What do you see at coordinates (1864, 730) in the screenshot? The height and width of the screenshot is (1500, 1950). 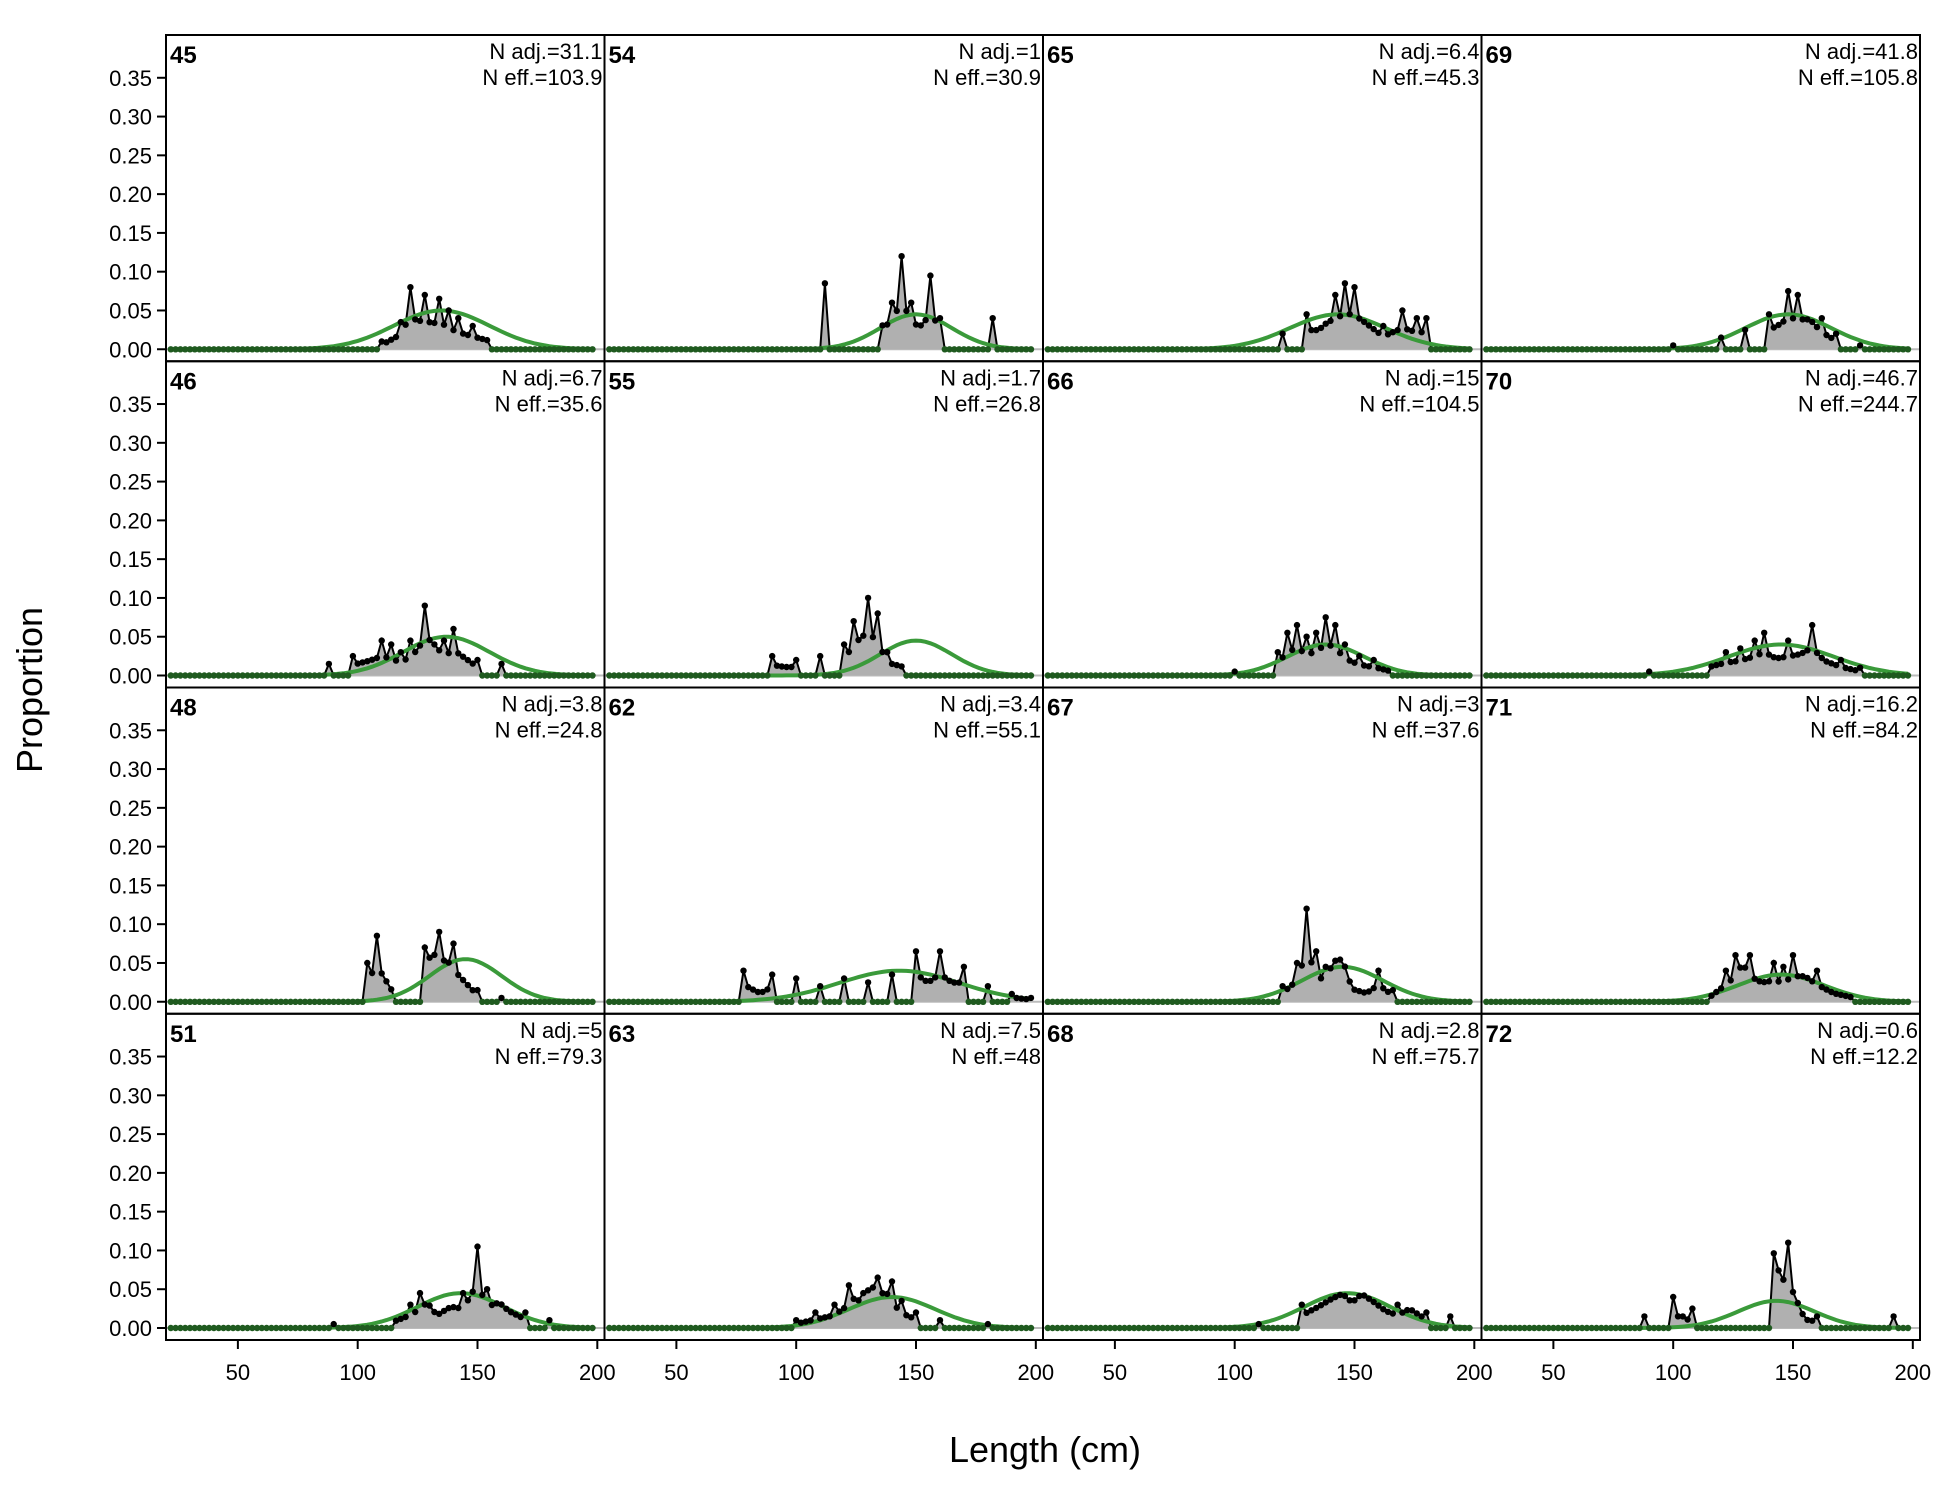 I see `n-eff-label: N eff.=84.2` at bounding box center [1864, 730].